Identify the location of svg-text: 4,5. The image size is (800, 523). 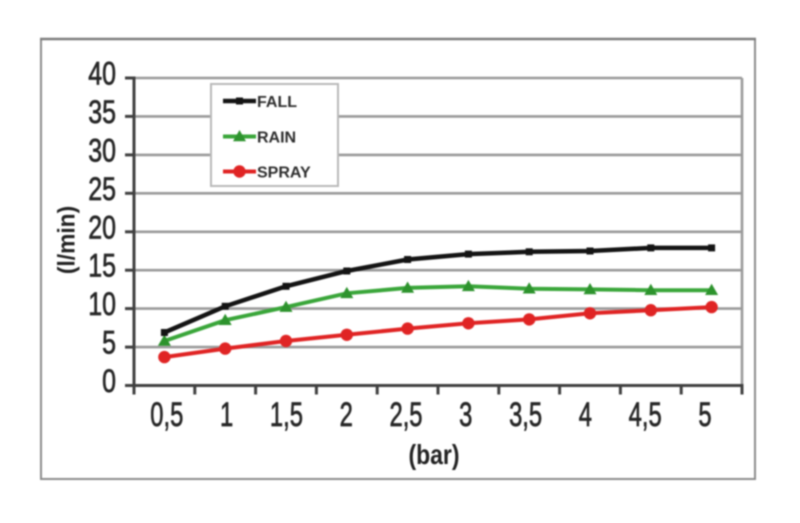
(645, 415).